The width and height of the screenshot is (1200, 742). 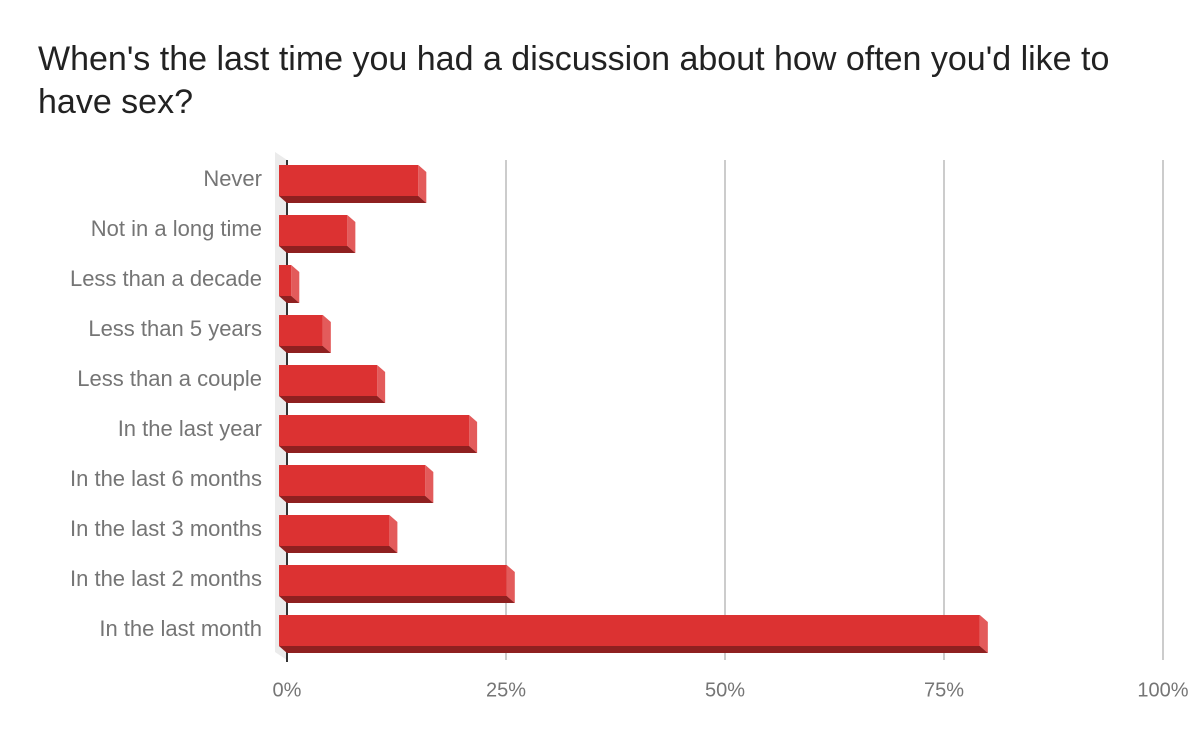 I want to click on y-tick-label: In the last 6 months, so click(x=166, y=478).